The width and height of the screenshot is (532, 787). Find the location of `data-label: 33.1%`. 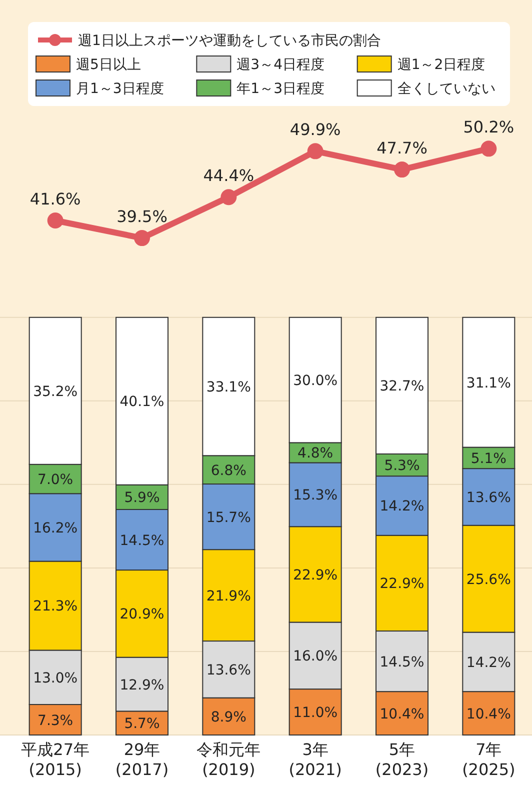

data-label: 33.1% is located at coordinates (228, 388).